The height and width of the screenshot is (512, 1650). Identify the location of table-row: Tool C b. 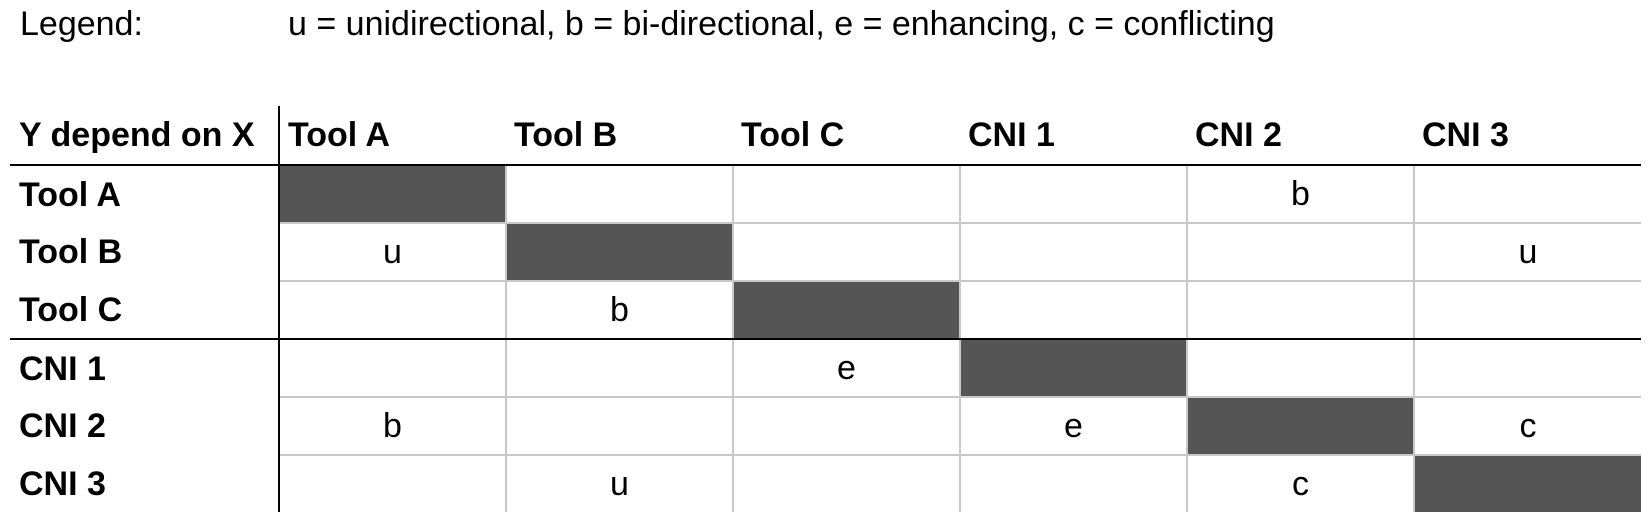
(825, 310).